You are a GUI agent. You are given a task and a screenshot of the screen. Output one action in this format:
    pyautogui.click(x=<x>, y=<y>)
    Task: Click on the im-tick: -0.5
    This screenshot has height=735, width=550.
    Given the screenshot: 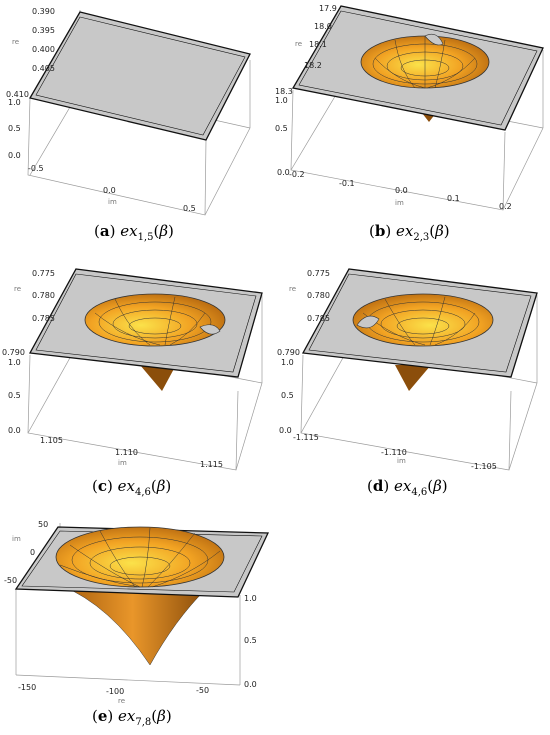 What is the action you would take?
    pyautogui.click(x=36, y=168)
    